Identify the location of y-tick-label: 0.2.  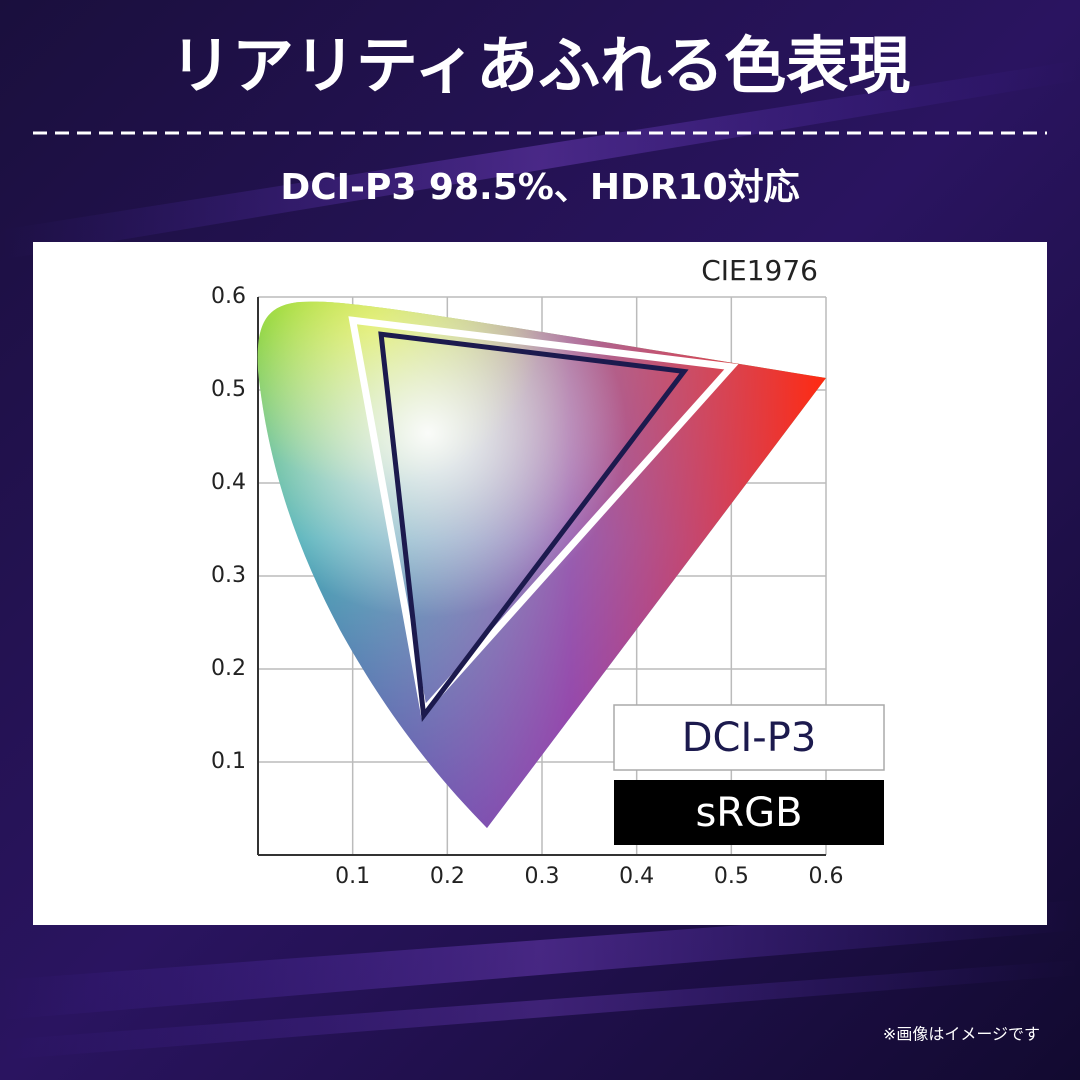
(228, 668).